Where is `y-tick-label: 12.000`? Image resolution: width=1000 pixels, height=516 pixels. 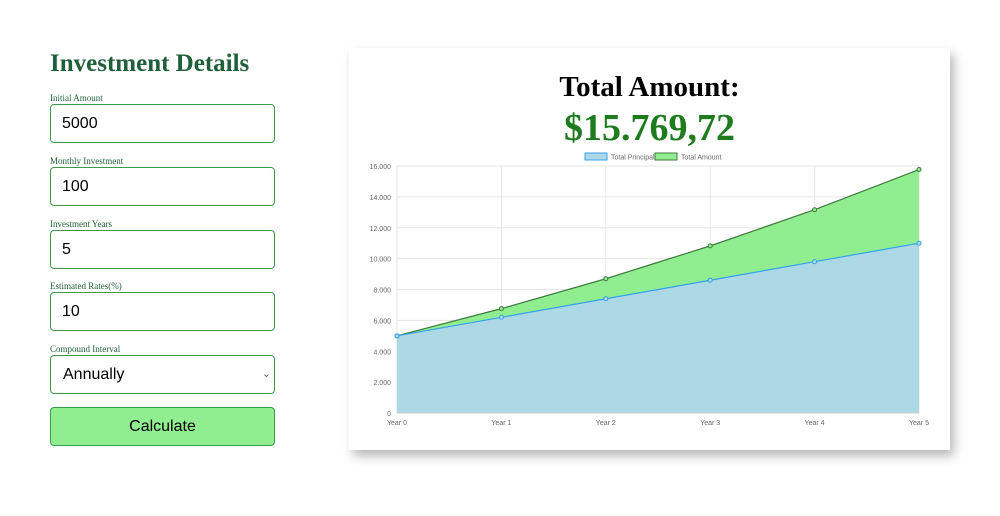 y-tick-label: 12.000 is located at coordinates (381, 229).